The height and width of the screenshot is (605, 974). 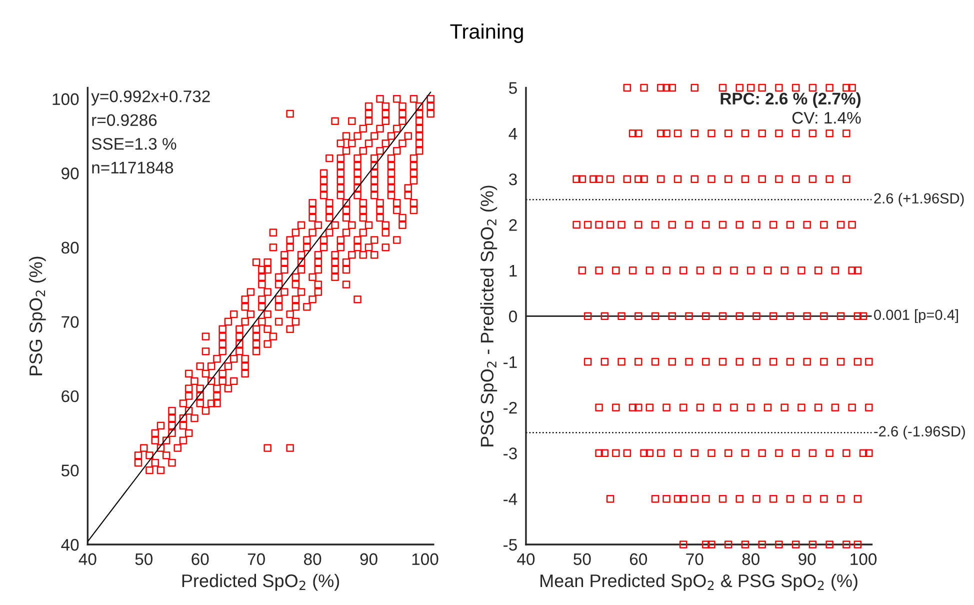 I want to click on ref-line-label: -2.6 (-1.96SD), so click(x=919, y=433).